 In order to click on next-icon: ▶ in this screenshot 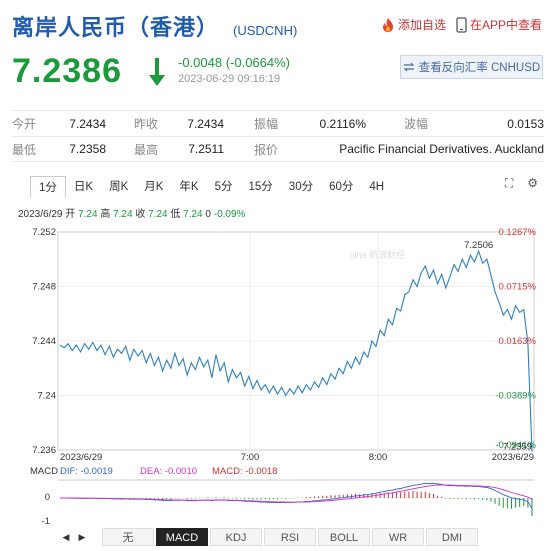, I will do `click(82, 537)`.